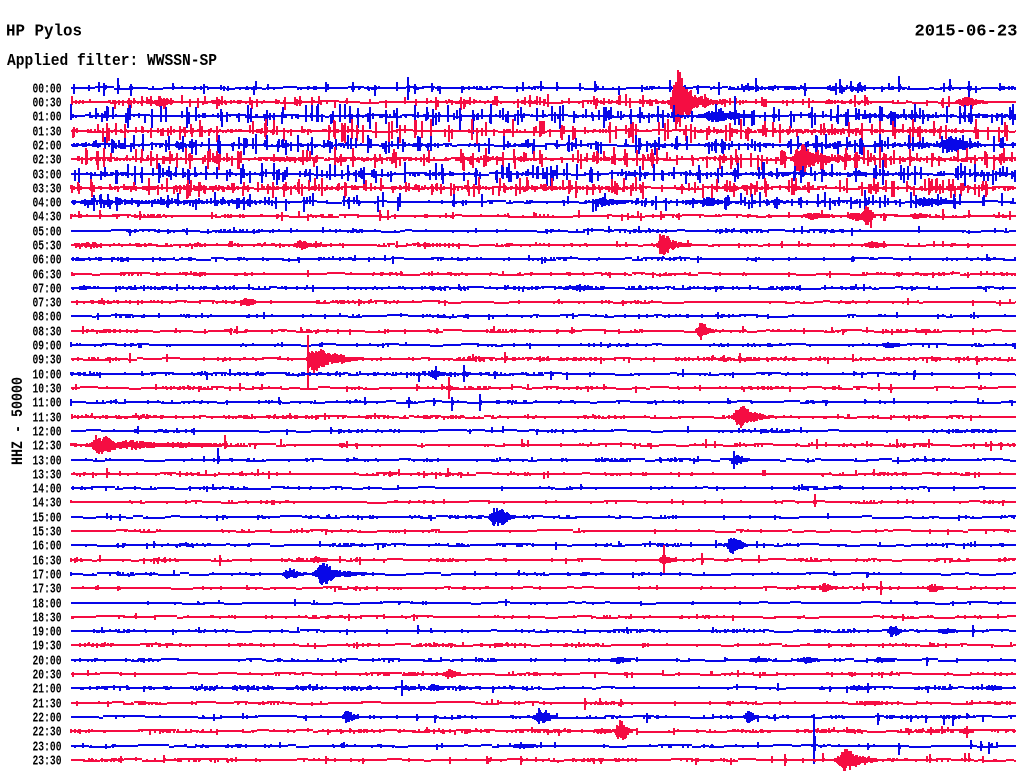  I want to click on svg-text: 23:30, so click(47, 762).